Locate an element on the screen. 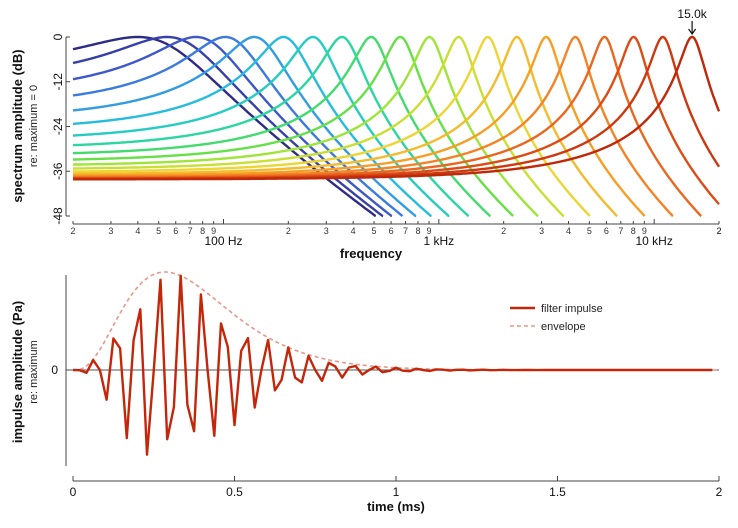 This screenshot has height=528, width=738. x-tick-label: 1.5 is located at coordinates (557, 492).